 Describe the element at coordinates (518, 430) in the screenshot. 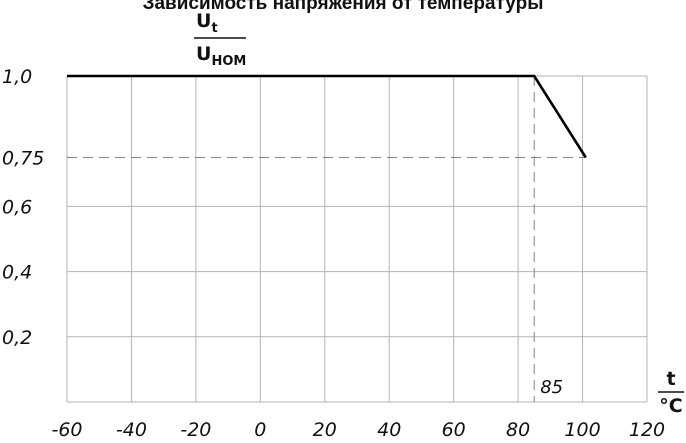

I see `x-tick-label: 80` at that location.